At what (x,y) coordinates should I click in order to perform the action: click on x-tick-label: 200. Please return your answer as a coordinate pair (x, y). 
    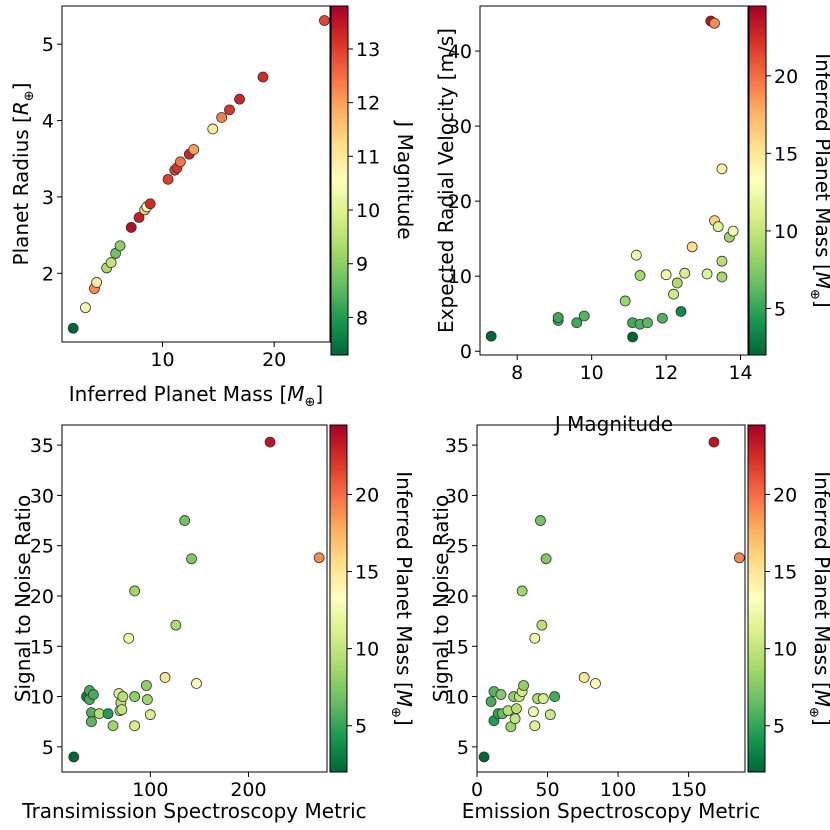
    Looking at the image, I should click on (248, 790).